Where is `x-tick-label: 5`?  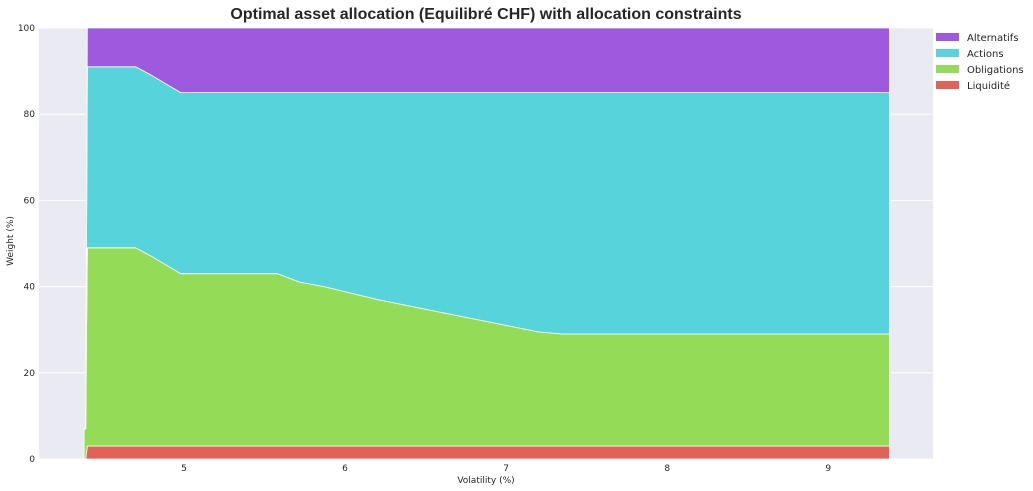
x-tick-label: 5 is located at coordinates (184, 469).